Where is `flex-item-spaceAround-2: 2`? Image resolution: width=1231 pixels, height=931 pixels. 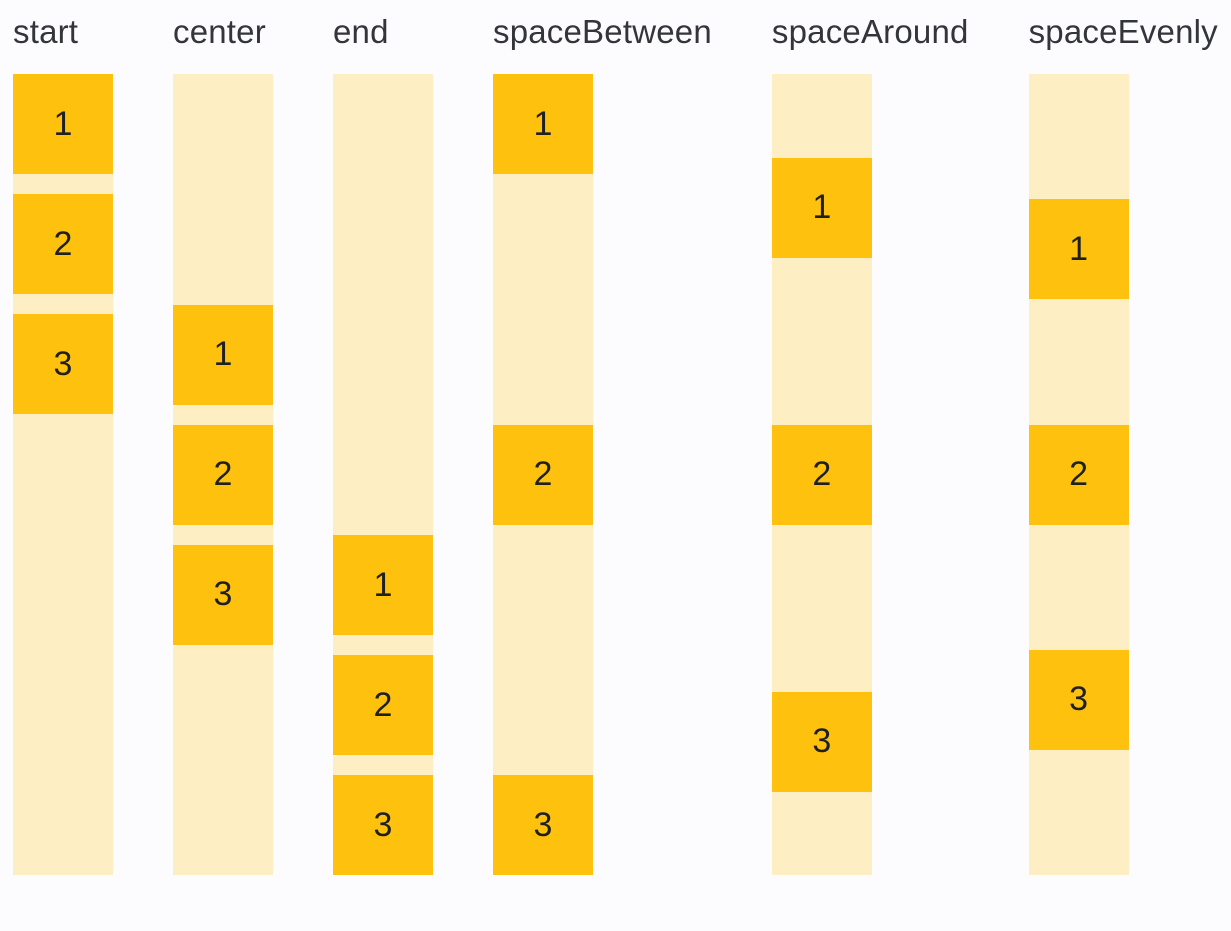 flex-item-spaceAround-2: 2 is located at coordinates (821, 474).